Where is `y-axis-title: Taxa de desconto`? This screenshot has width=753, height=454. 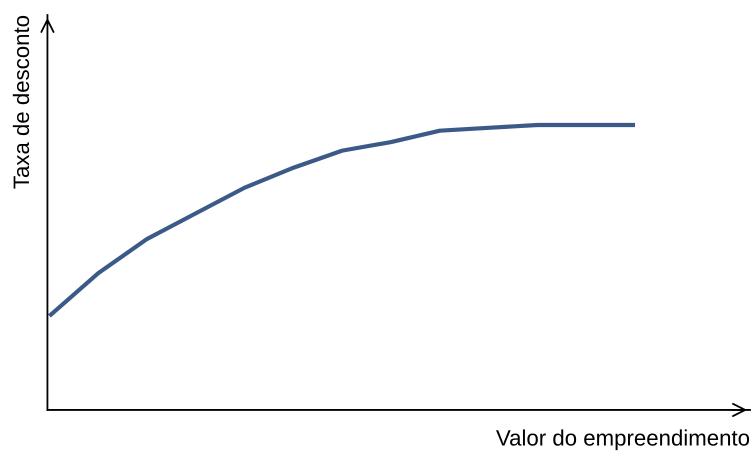
y-axis-title: Taxa de desconto is located at coordinates (21, 102).